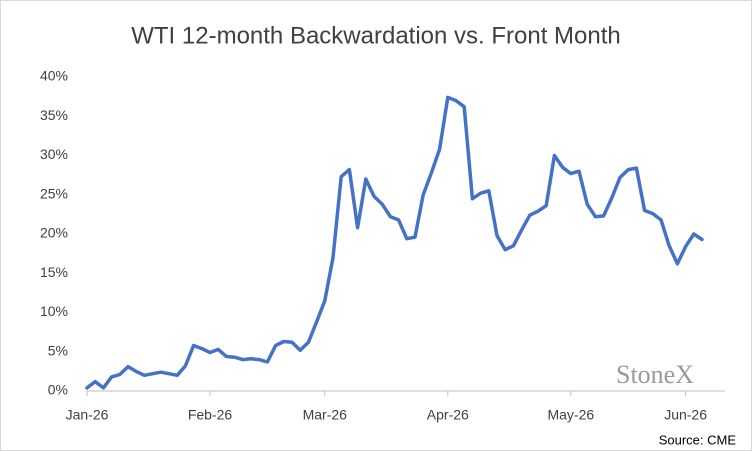 This screenshot has width=752, height=451. Describe the element at coordinates (54, 233) in the screenshot. I see `y-tick-label: 20%` at that location.